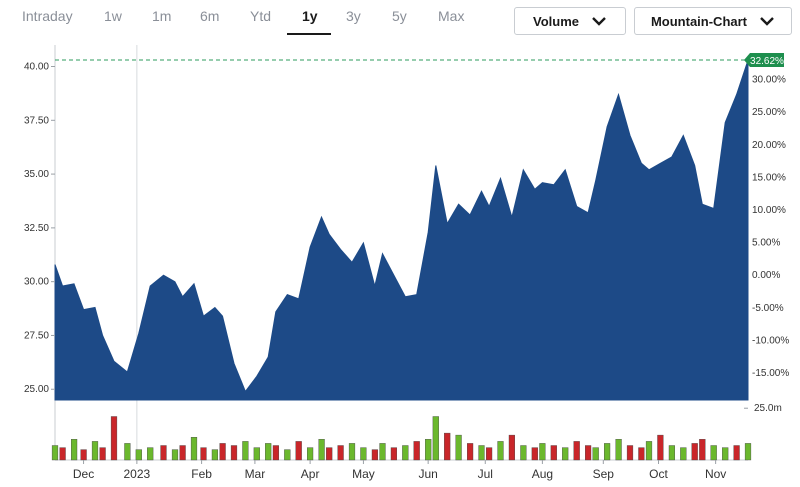 Image resolution: width=800 pixels, height=487 pixels. I want to click on tab-1y: 1y, so click(310, 16).